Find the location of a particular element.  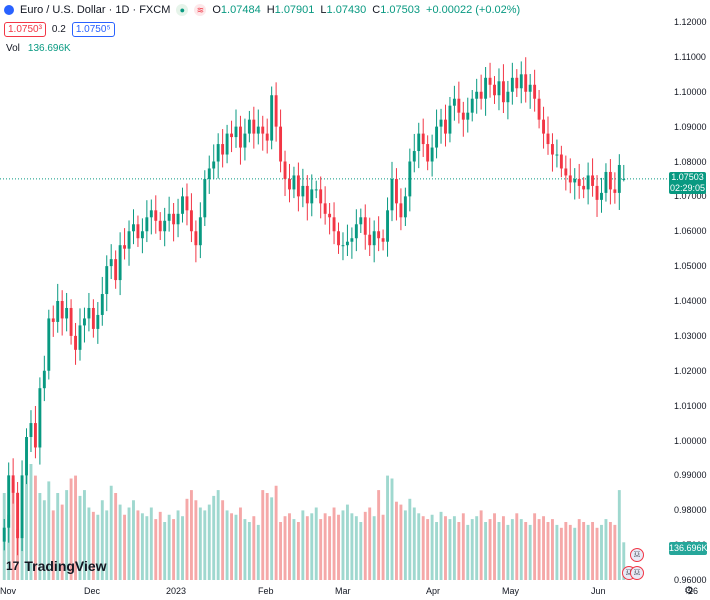

tradingview-logo: 17 TradingView is located at coordinates (56, 566).